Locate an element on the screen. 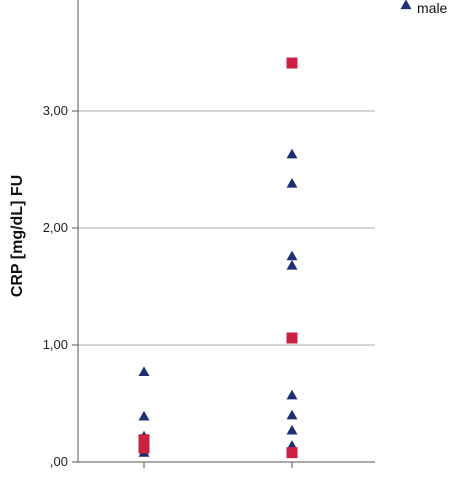  y-tick-label-3: 3,00 is located at coordinates (55, 110).